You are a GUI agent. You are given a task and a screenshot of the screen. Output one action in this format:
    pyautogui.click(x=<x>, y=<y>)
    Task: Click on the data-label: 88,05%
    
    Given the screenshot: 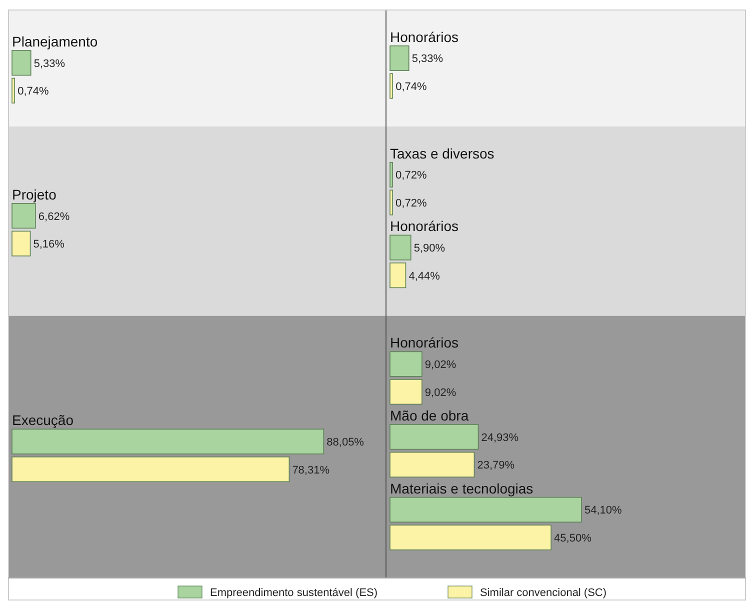 What is the action you would take?
    pyautogui.click(x=345, y=442)
    